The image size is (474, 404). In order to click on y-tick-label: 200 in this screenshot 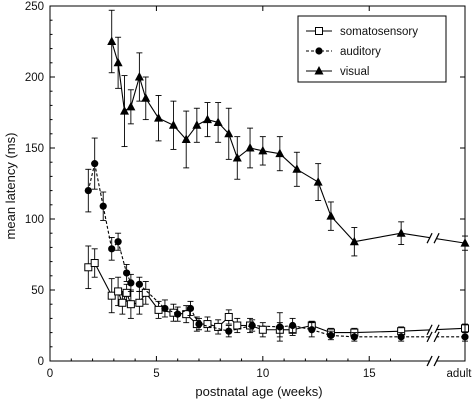, I will do `click(34, 78)`.